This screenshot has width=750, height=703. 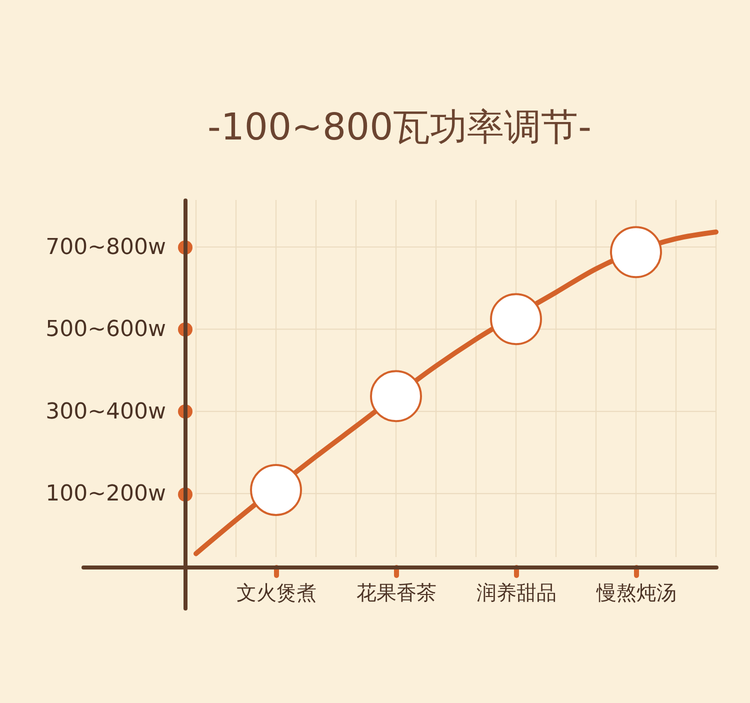 What do you see at coordinates (106, 247) in the screenshot?
I see `text: 700~800w` at bounding box center [106, 247].